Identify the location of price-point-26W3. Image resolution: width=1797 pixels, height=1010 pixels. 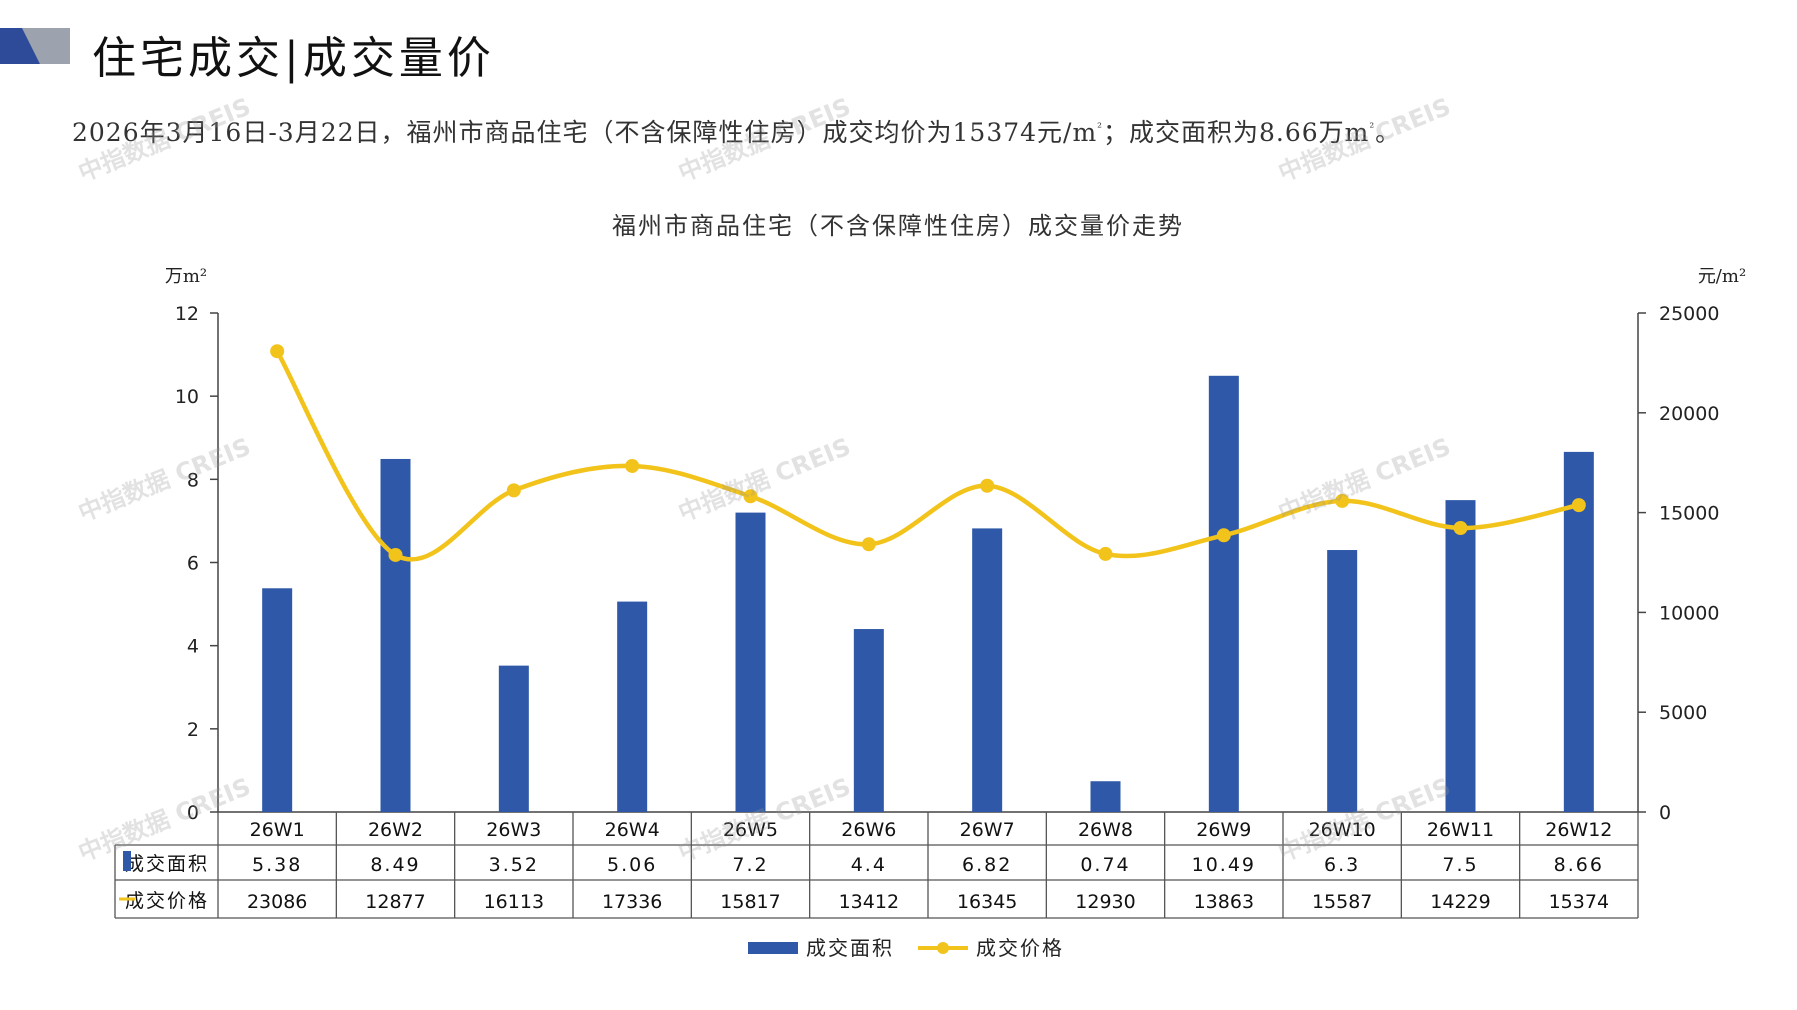
(513, 490).